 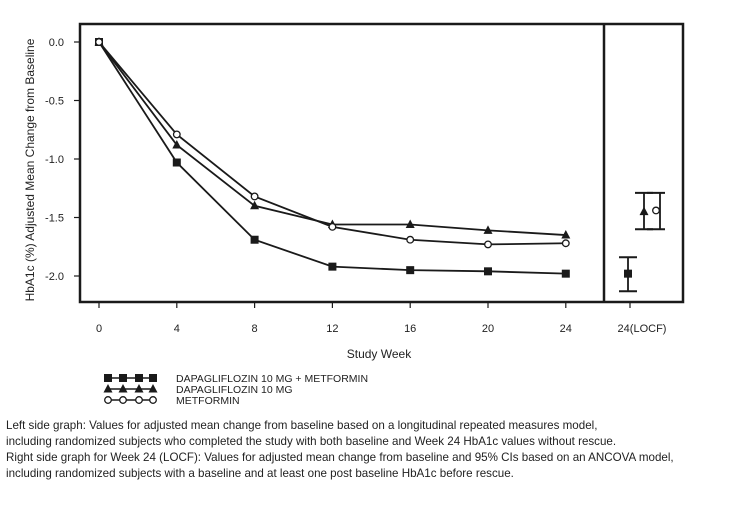 What do you see at coordinates (177, 329) in the screenshot?
I see `x-tick-label: 4` at bounding box center [177, 329].